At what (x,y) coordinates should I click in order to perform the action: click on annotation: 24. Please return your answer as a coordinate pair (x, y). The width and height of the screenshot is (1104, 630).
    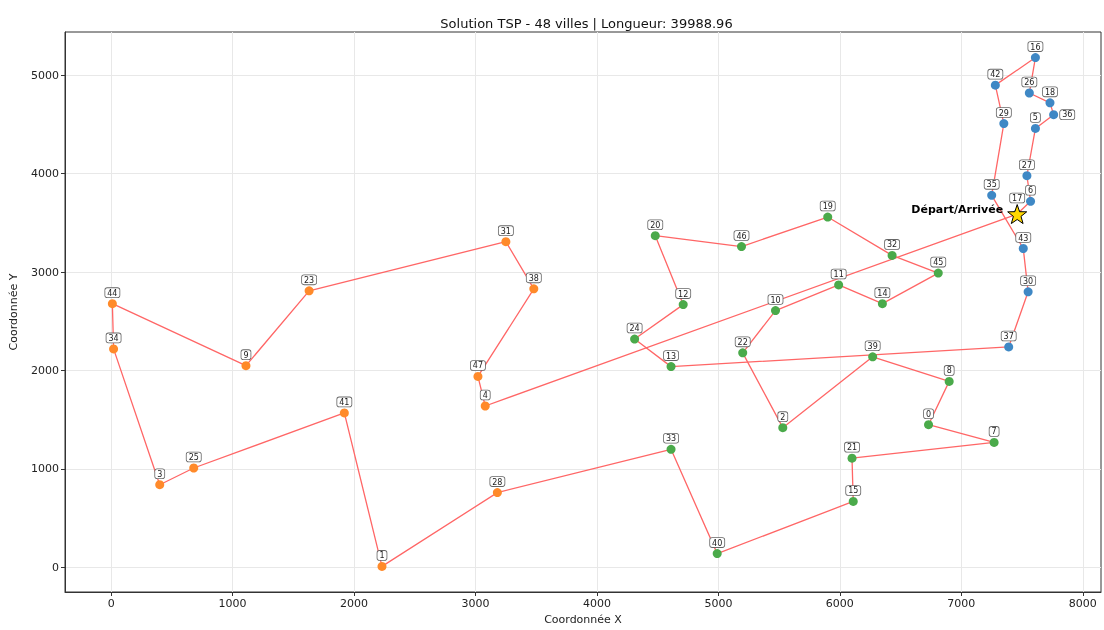
    Looking at the image, I should click on (634, 329).